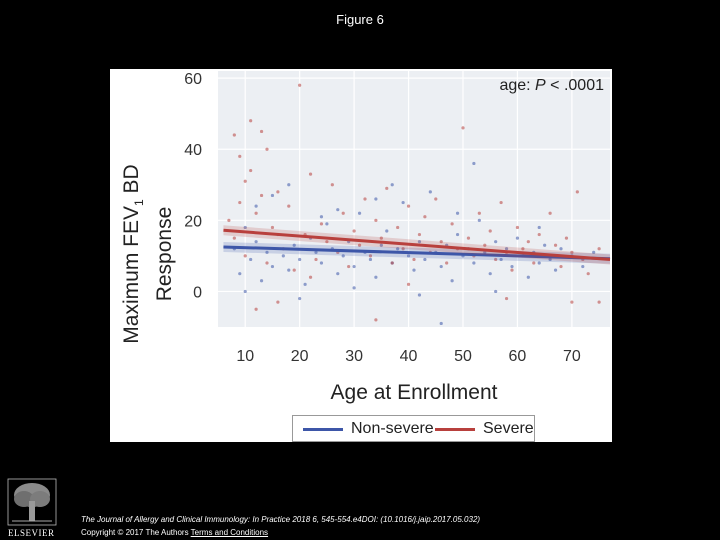  I want to click on legend-label-non-severe: Non-severe, so click(392, 428).